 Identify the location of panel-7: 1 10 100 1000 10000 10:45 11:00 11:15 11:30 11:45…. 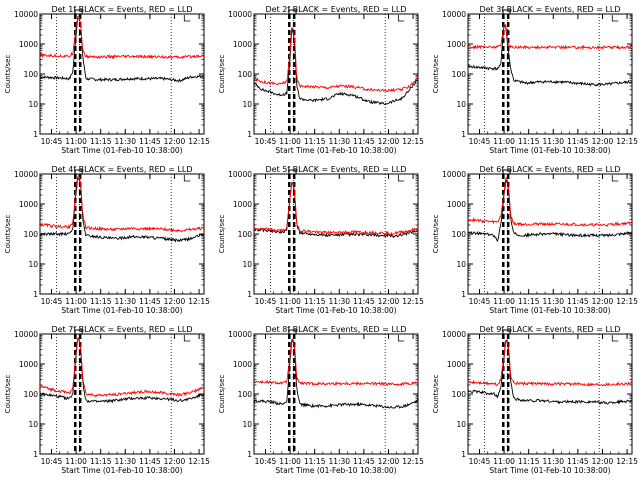
(107, 400).